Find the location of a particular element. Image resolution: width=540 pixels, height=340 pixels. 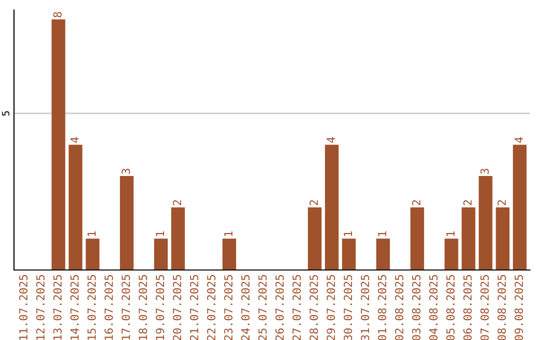

x-tick-label: 30.07.2025 is located at coordinates (348, 307).